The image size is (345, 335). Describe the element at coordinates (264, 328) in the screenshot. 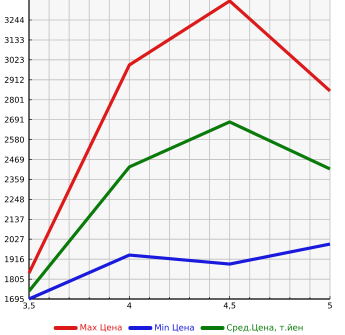

I see `legend-label: Сред.Цена, т.йен` at that location.